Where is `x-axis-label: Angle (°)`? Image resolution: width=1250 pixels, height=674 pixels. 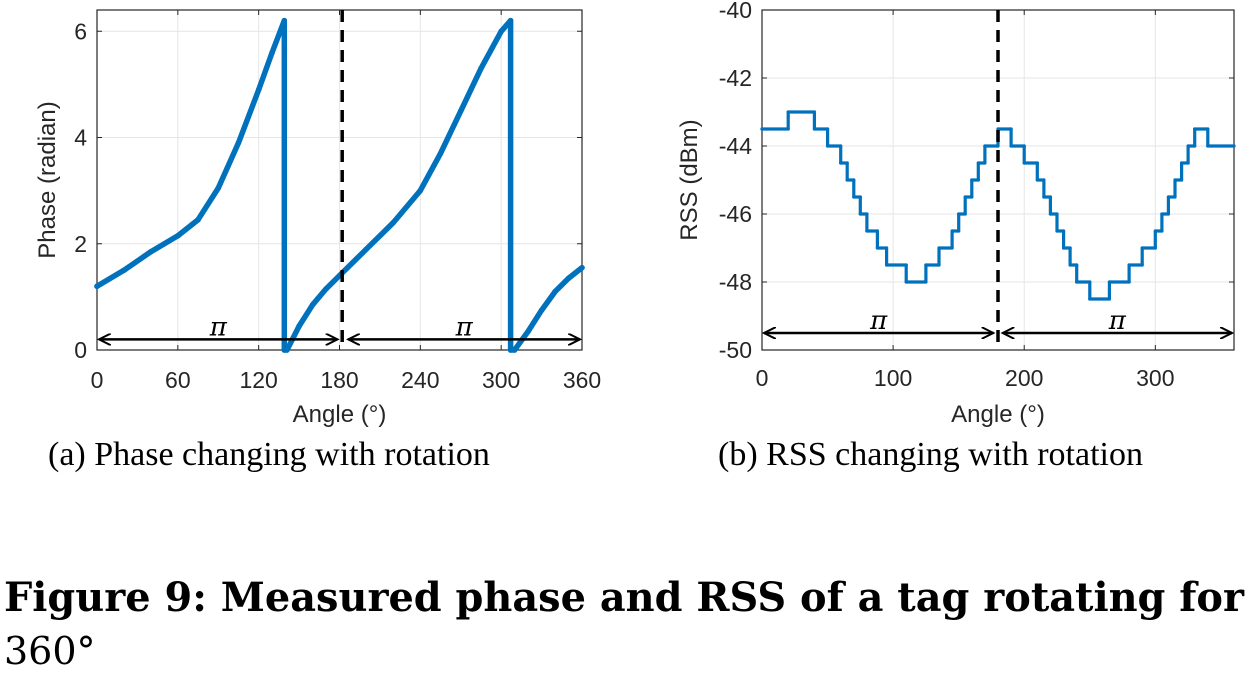
x-axis-label: Angle (°) is located at coordinates (340, 414).